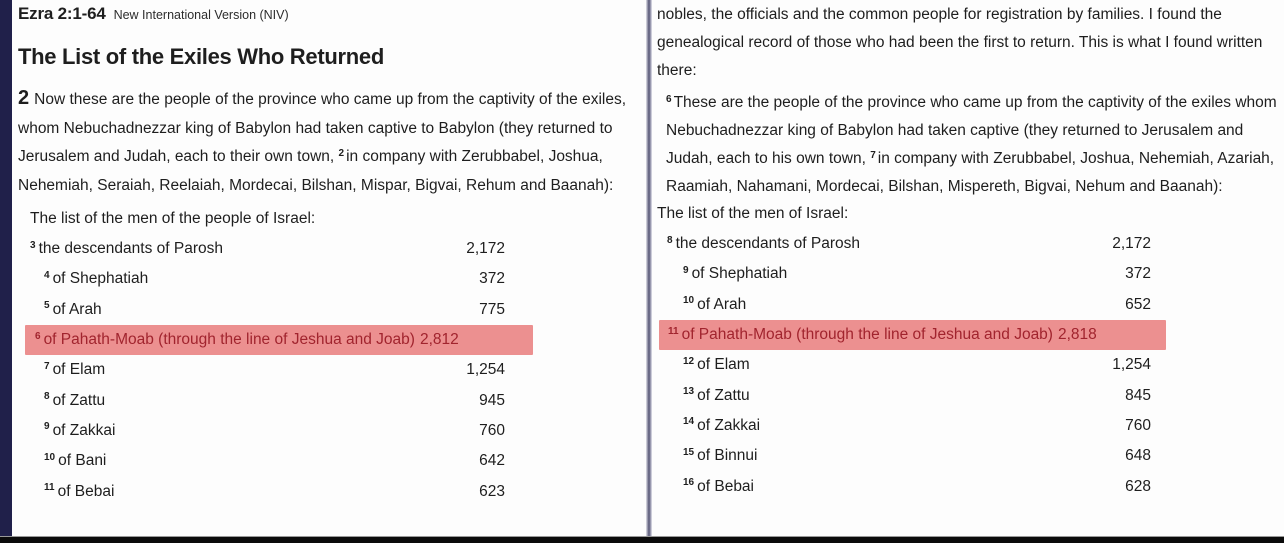  I want to click on count-value: 648, so click(1138, 456).